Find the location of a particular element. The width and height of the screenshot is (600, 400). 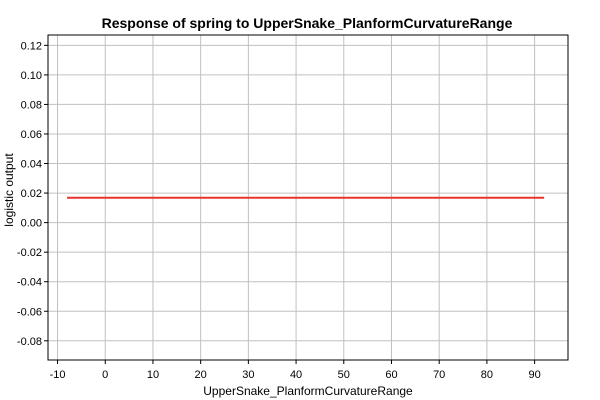

x-tick-label: 90 is located at coordinates (534, 375).